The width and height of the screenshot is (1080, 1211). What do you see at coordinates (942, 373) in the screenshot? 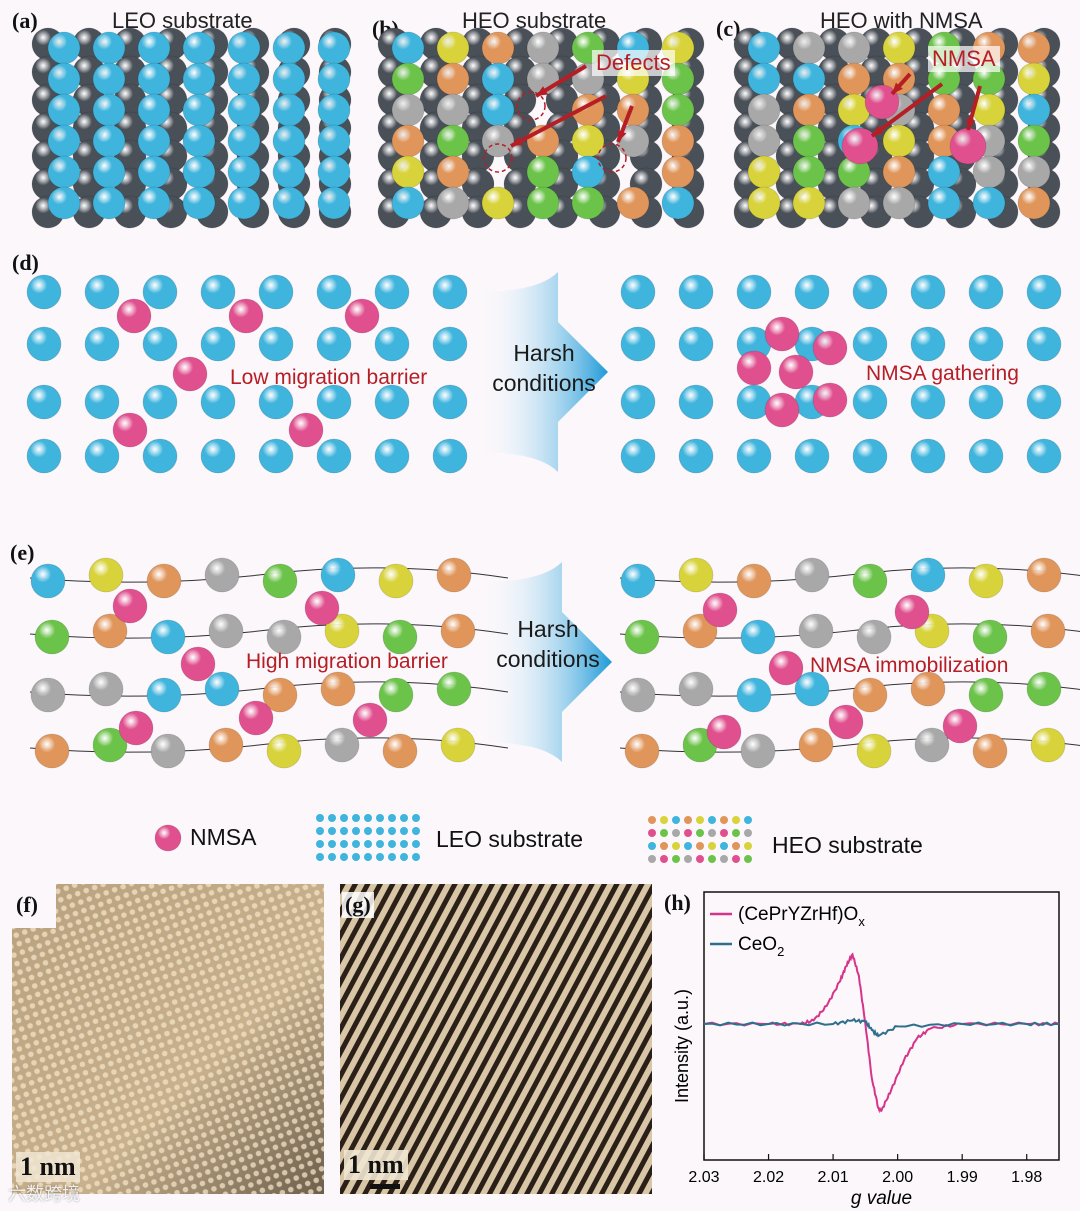
I see `nmsa-gathering-label: NMSA gathering` at bounding box center [942, 373].